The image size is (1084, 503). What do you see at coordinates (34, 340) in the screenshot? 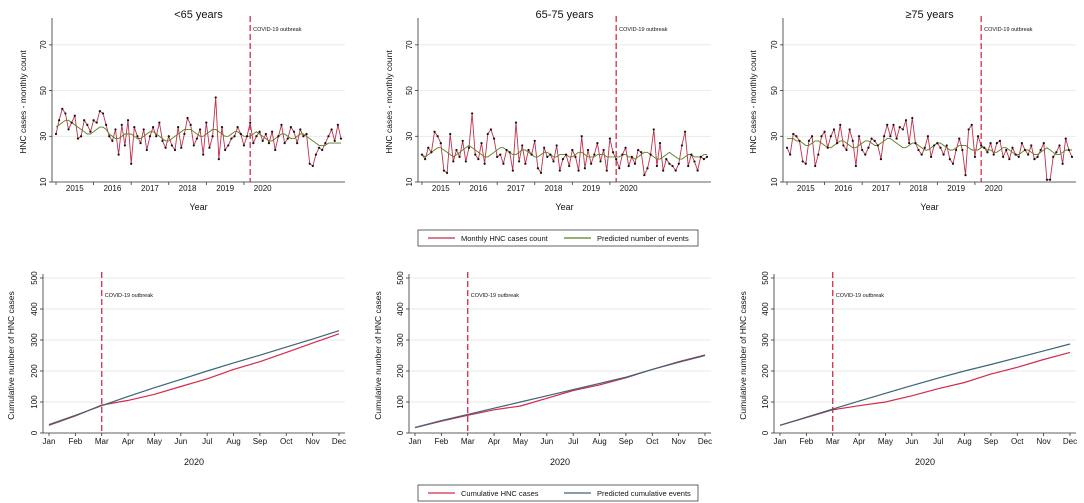
I see `y-tick-label: 300` at bounding box center [34, 340].